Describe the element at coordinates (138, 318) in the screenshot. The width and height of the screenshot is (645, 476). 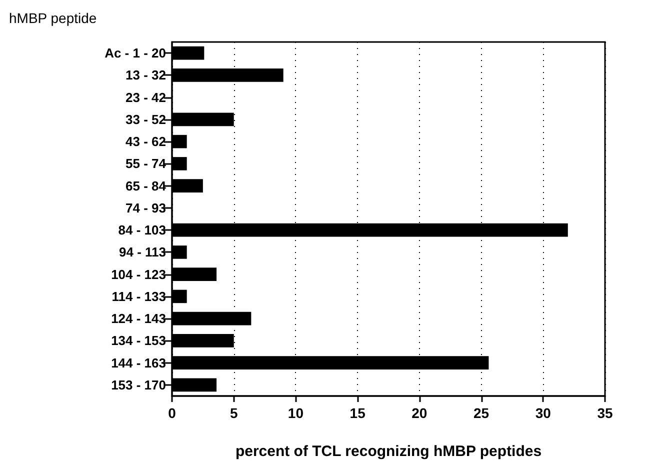
I see `y-tick-label: 124 - 143` at that location.